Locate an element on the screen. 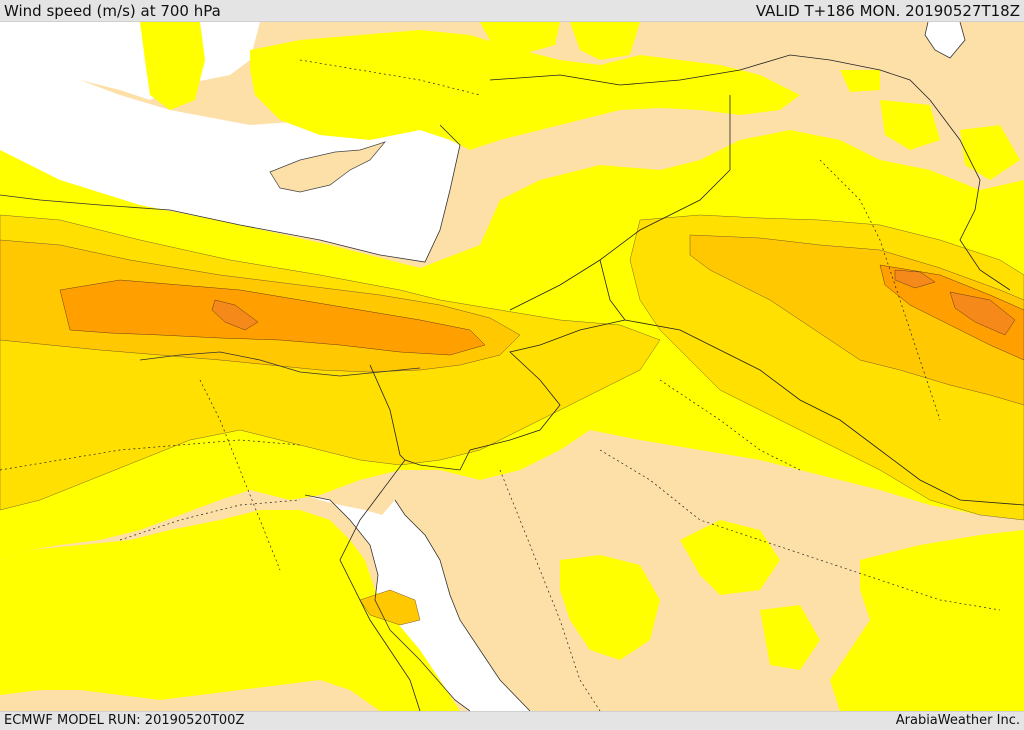  map-title: Wind speed (m/s) at 700 hPa is located at coordinates (112, 11).